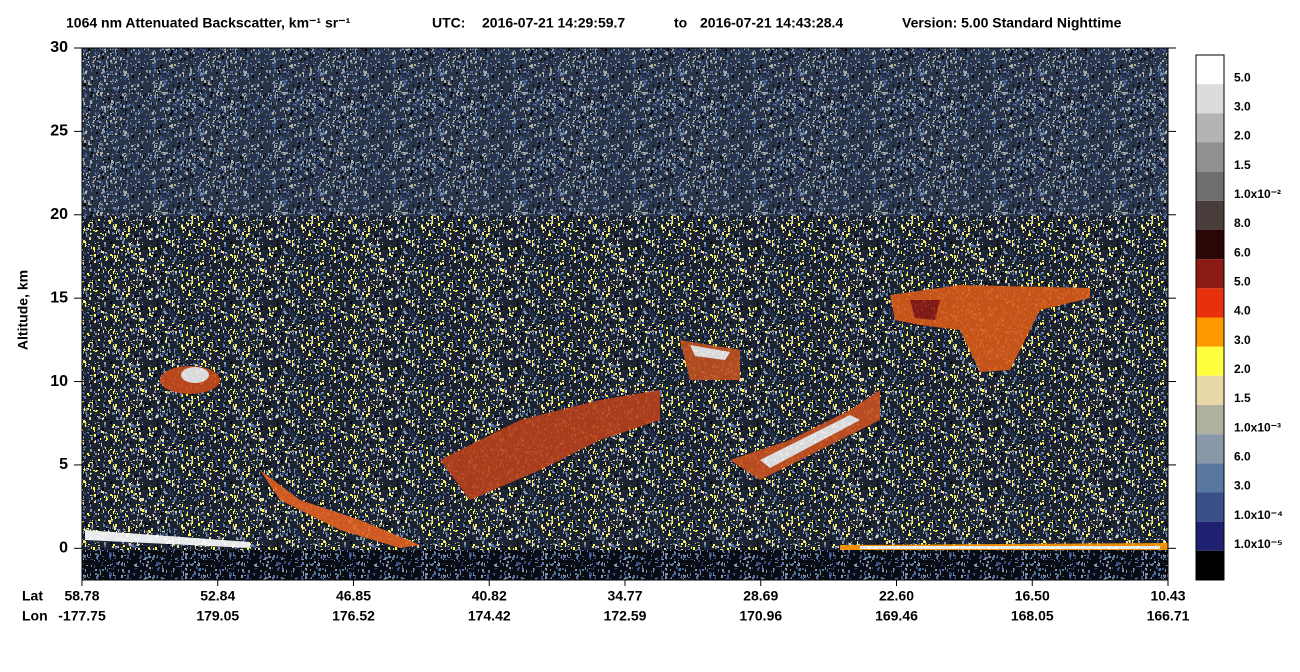  I want to click on lon-tick-label: 166.71, so click(1168, 616).